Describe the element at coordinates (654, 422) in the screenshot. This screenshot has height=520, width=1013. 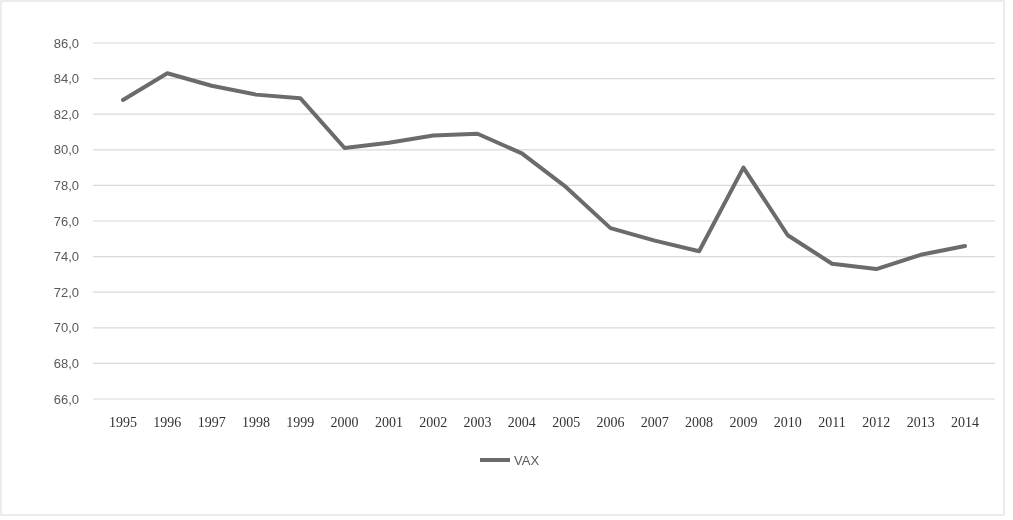
I see `x-tick-label: 2007` at that location.